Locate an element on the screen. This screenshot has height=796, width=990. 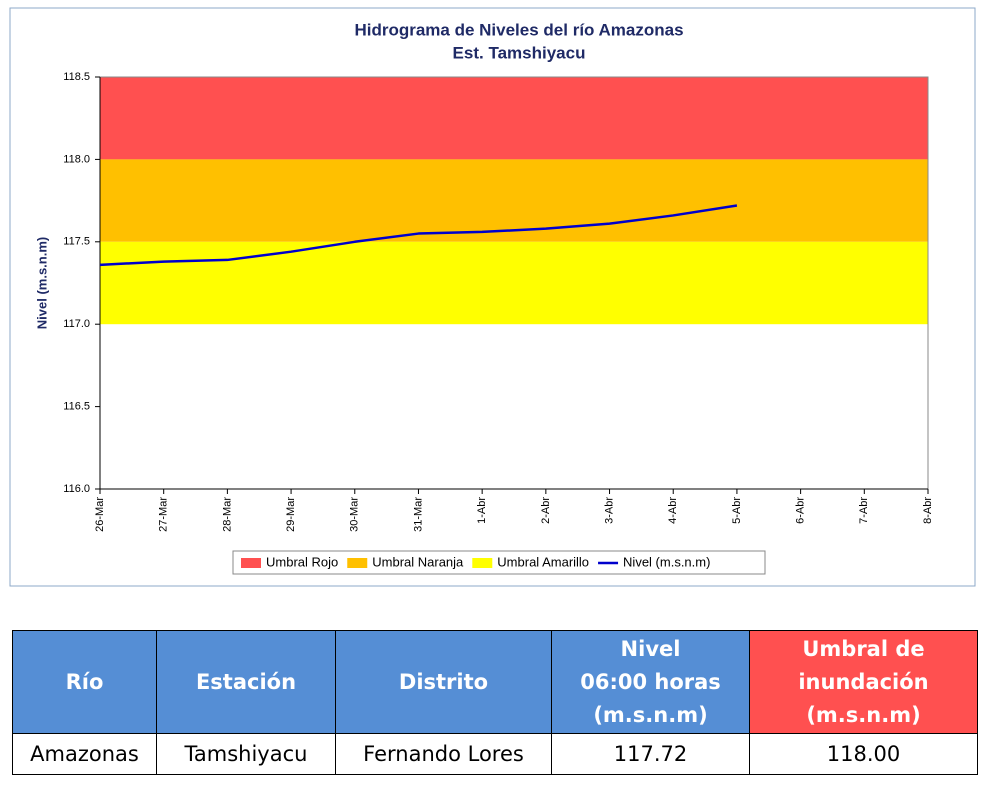
y-tick-label: 116.5 is located at coordinates (76, 407).